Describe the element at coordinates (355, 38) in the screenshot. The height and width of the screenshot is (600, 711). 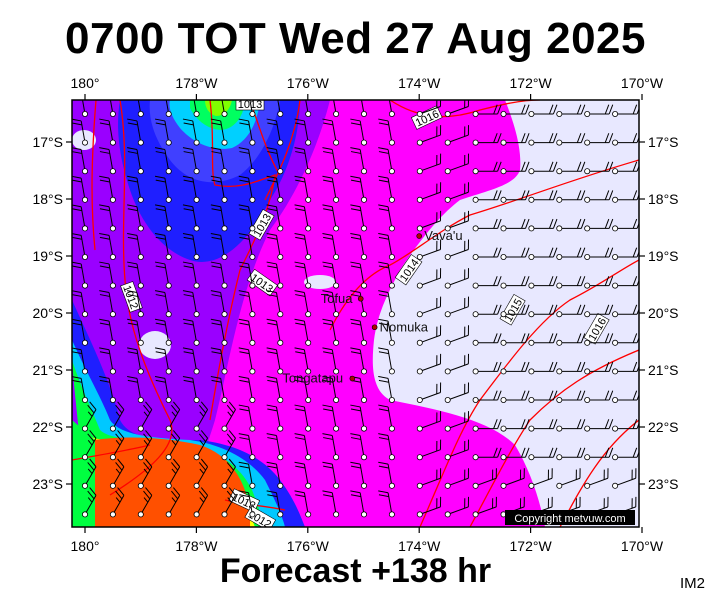
I see `map-title: 0700 TOT Wed 27 Aug 2025` at that location.